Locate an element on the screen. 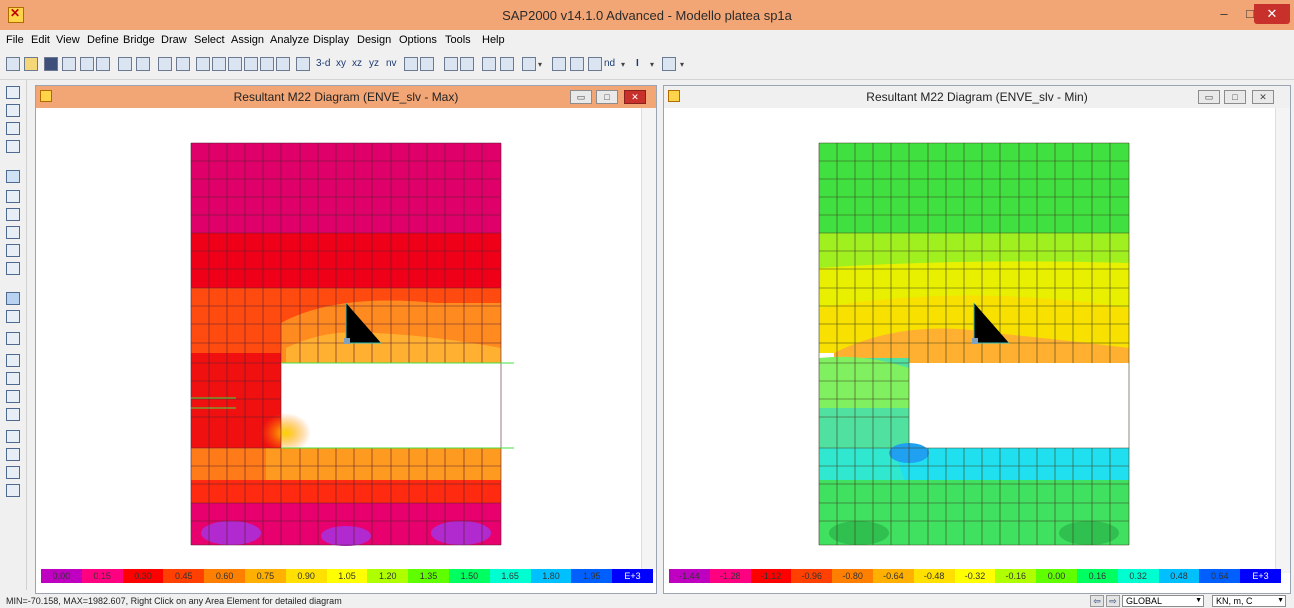 The width and height of the screenshot is (1294, 608). frame-icon is located at coordinates (559, 64).